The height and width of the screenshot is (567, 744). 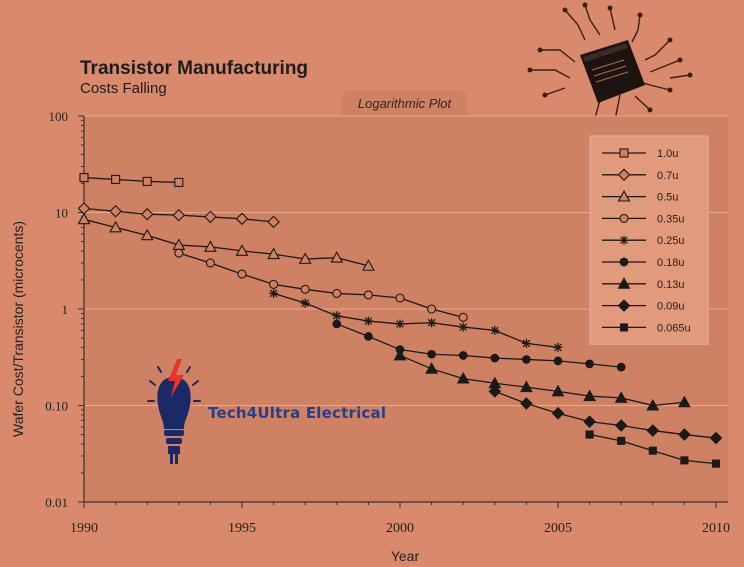 What do you see at coordinates (84, 528) in the screenshot?
I see `x-tick-label: 1990` at bounding box center [84, 528].